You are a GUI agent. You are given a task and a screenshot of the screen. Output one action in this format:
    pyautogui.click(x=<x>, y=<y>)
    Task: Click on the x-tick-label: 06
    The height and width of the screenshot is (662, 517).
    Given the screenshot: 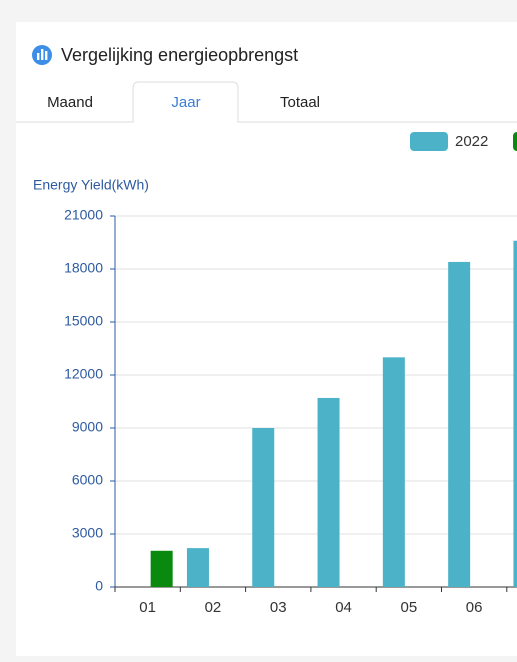 What is the action you would take?
    pyautogui.click(x=474, y=607)
    